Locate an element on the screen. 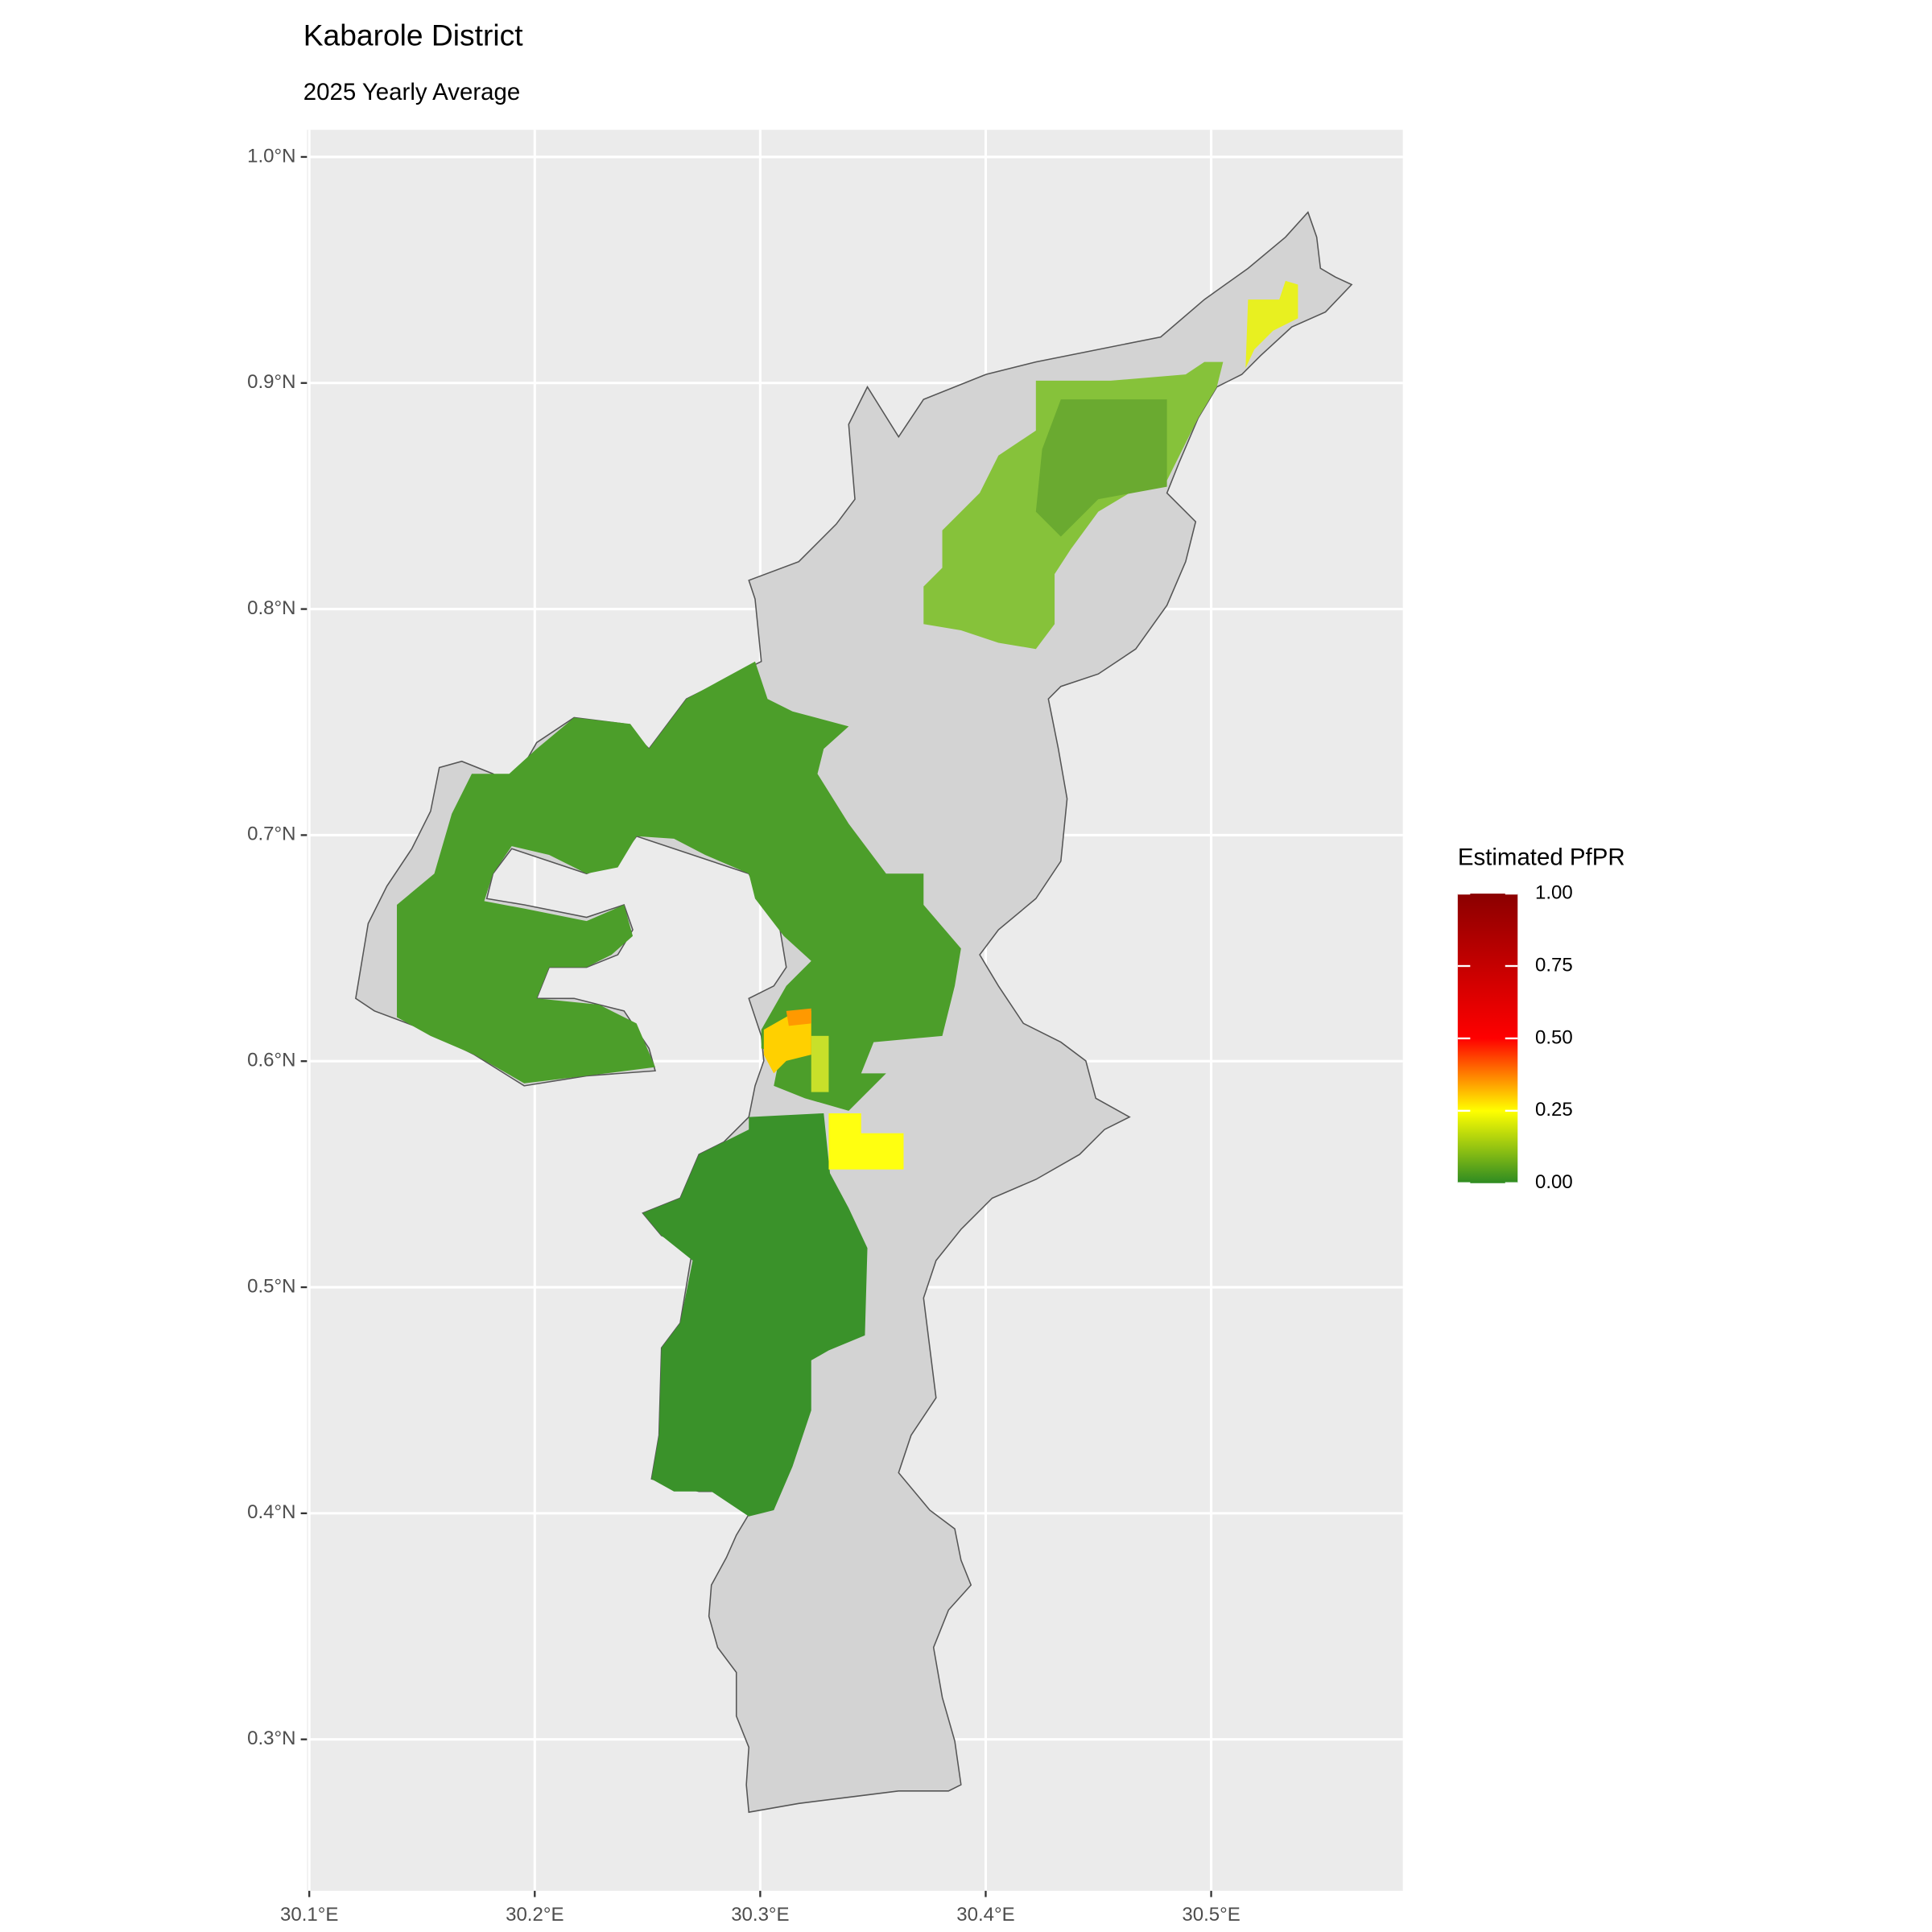 This screenshot has height=1932, width=1932. y-tick-label: 0.7°N is located at coordinates (271, 834).